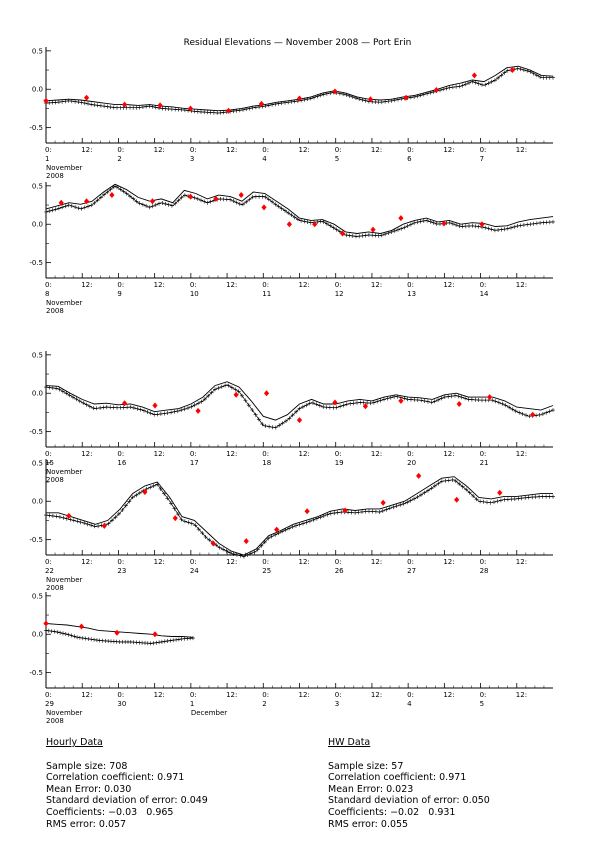 This screenshot has height=842, width=595. Describe the element at coordinates (264, 159) in the screenshot. I see `day-label: 4` at that location.